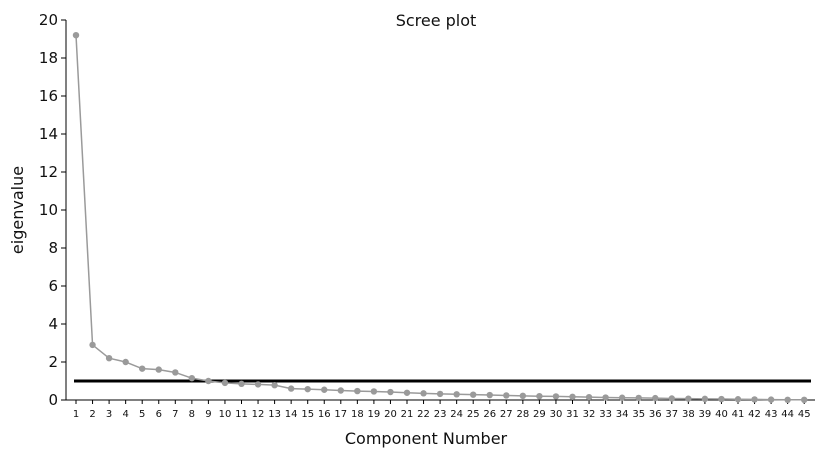  What do you see at coordinates (125, 414) in the screenshot?
I see `x-tick-label: 4` at bounding box center [125, 414].